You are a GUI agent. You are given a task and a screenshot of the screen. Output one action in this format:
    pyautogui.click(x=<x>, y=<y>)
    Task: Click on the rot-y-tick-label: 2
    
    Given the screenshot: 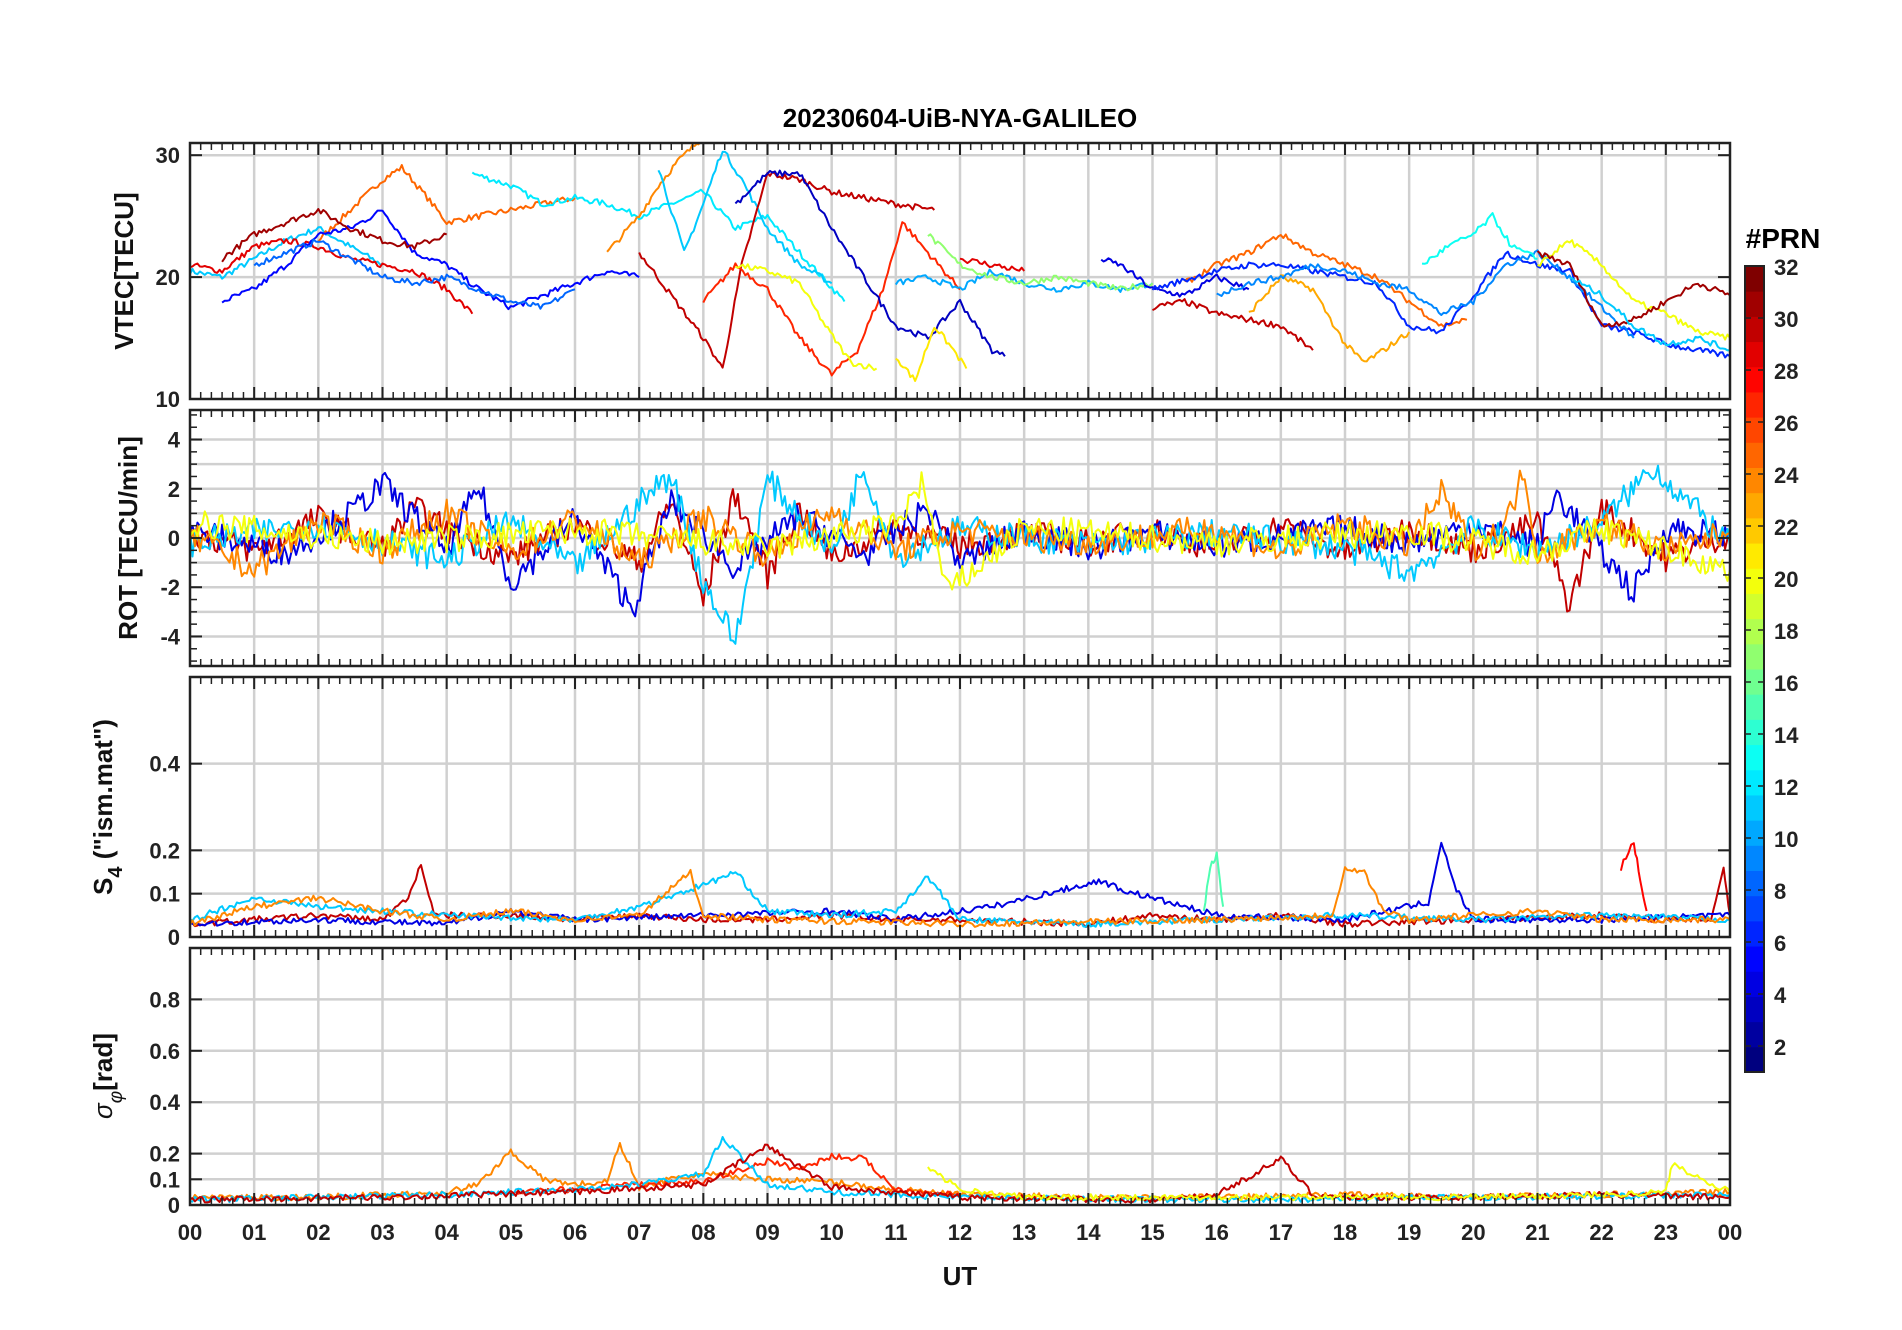 What is the action you would take?
    pyautogui.click(x=174, y=489)
    